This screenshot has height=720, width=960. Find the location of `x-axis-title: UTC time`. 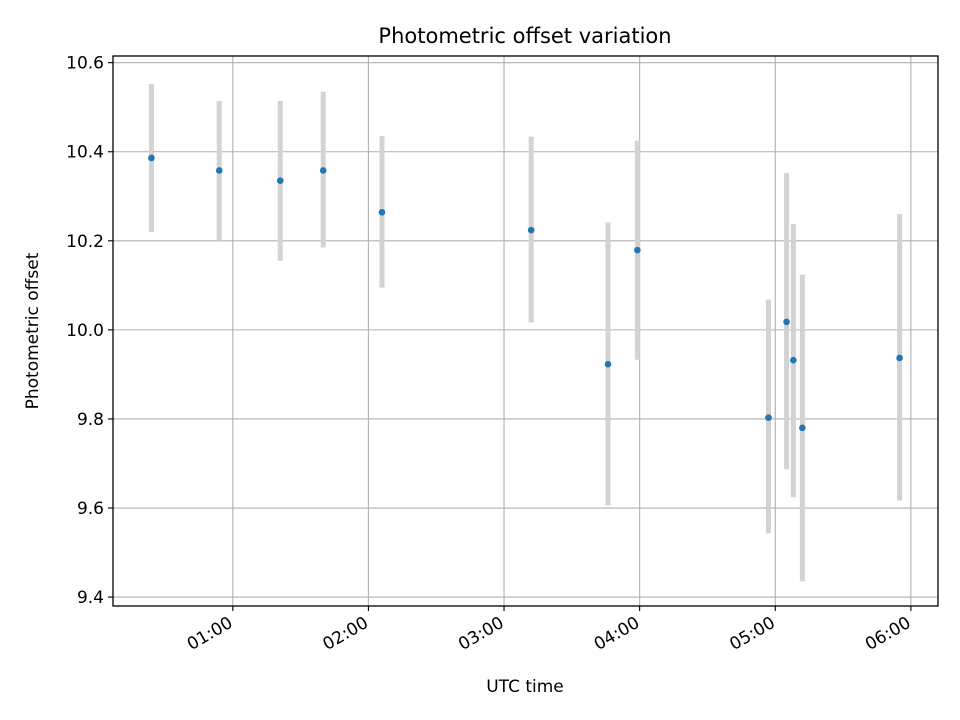

x-axis-title: UTC time is located at coordinates (525, 687).